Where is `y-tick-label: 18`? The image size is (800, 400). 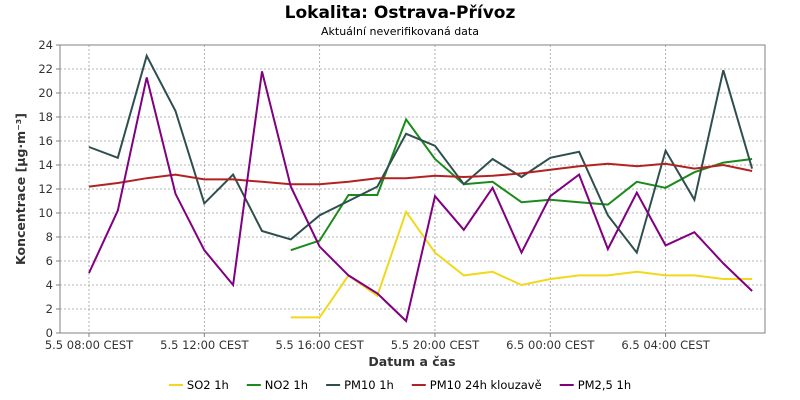 y-tick-label: 18 is located at coordinates (45, 117).